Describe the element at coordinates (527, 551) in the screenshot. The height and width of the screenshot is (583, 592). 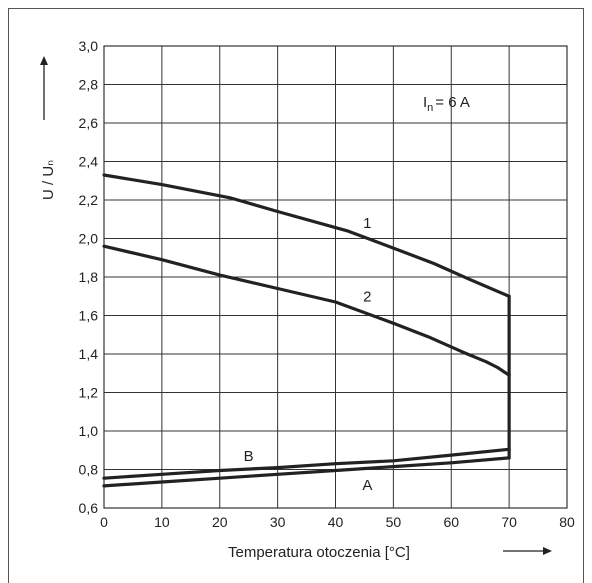
I see `x-axis-arrow` at that location.